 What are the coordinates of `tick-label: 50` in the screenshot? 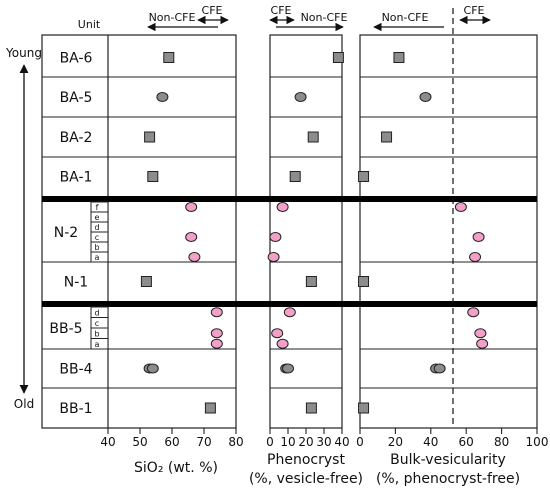 It's located at (139, 442).